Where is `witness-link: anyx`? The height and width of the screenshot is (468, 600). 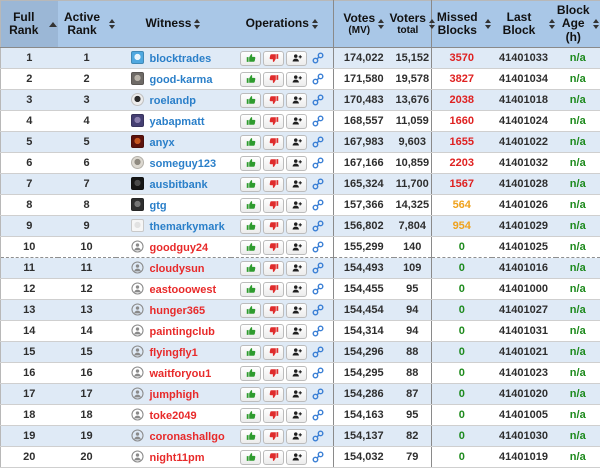 witness-link: anyx is located at coordinates (162, 143).